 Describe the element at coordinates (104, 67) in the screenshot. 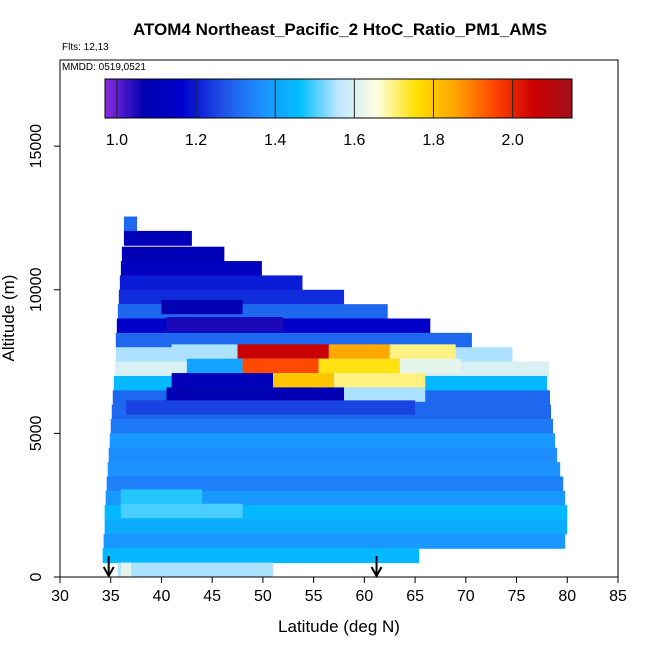

I see `dates-label: MMDD: 0519,0521` at that location.